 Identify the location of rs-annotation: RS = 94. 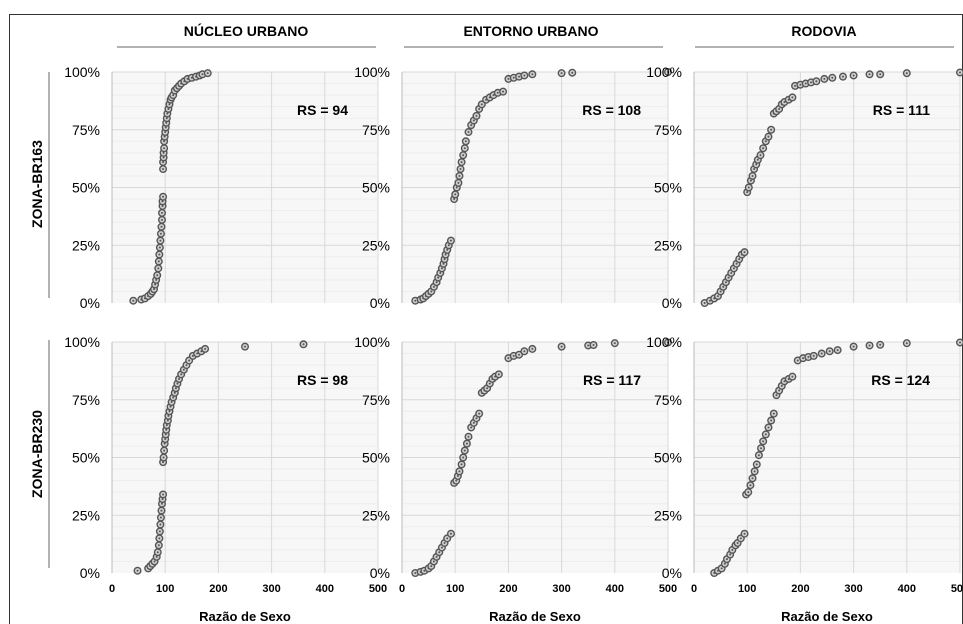
(322, 110).